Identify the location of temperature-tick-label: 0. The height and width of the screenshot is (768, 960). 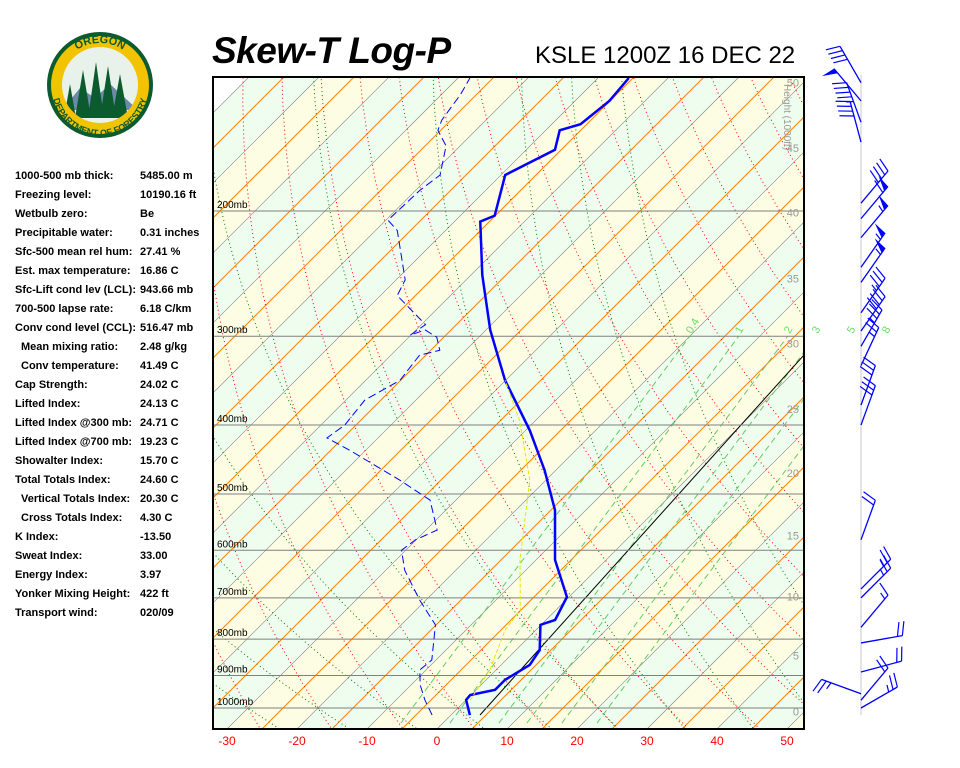
(437, 741).